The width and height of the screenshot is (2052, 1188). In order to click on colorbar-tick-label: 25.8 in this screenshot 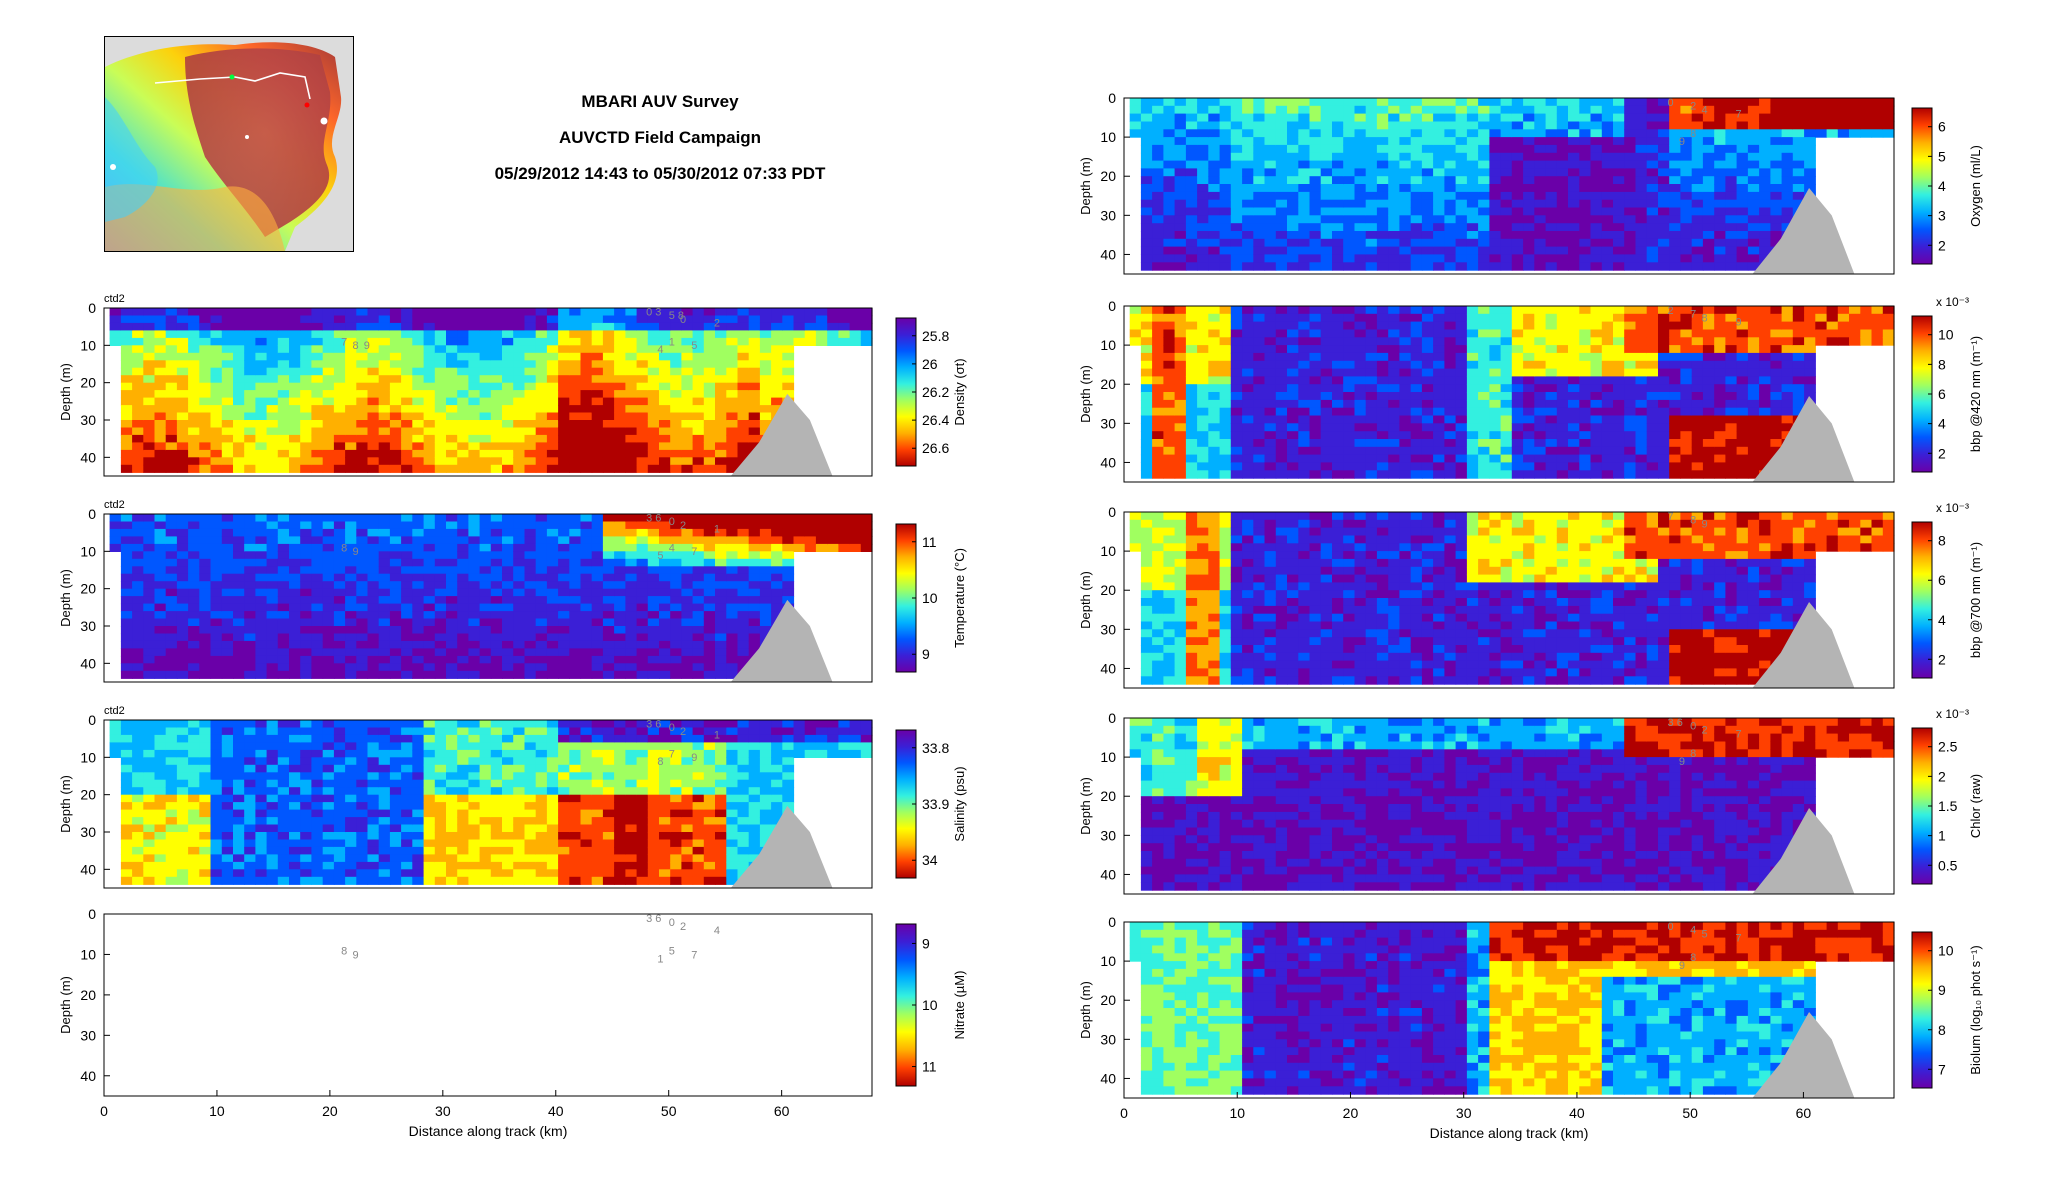, I will do `click(935, 336)`.